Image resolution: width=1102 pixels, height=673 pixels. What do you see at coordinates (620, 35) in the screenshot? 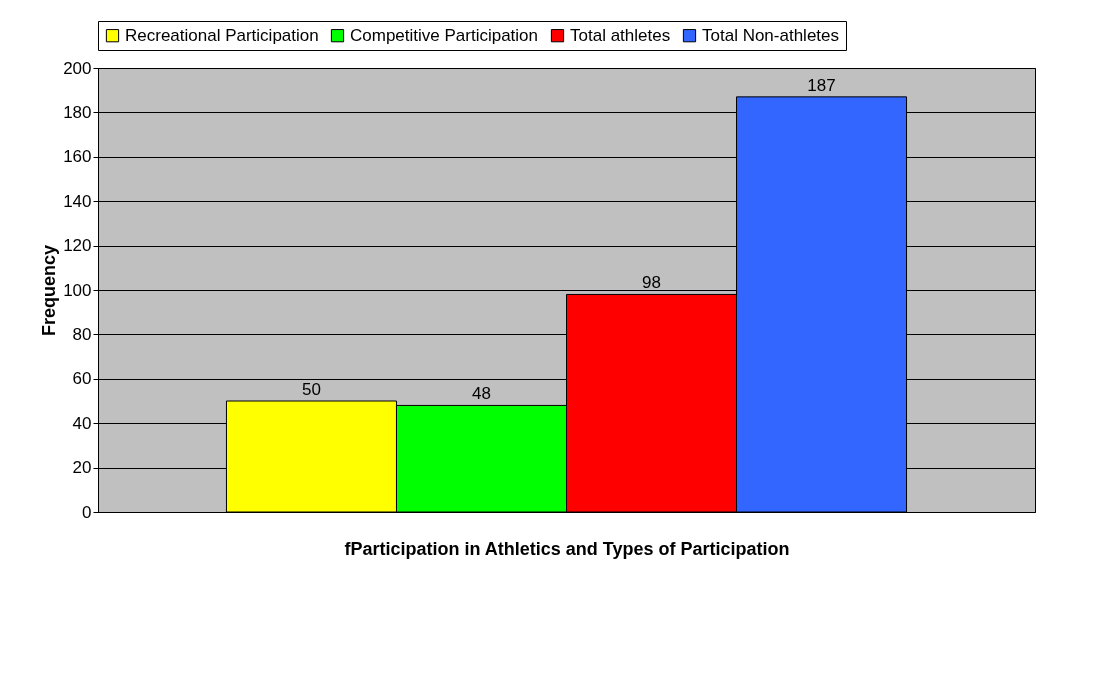
I see `legend-label: Total athletes` at bounding box center [620, 35].